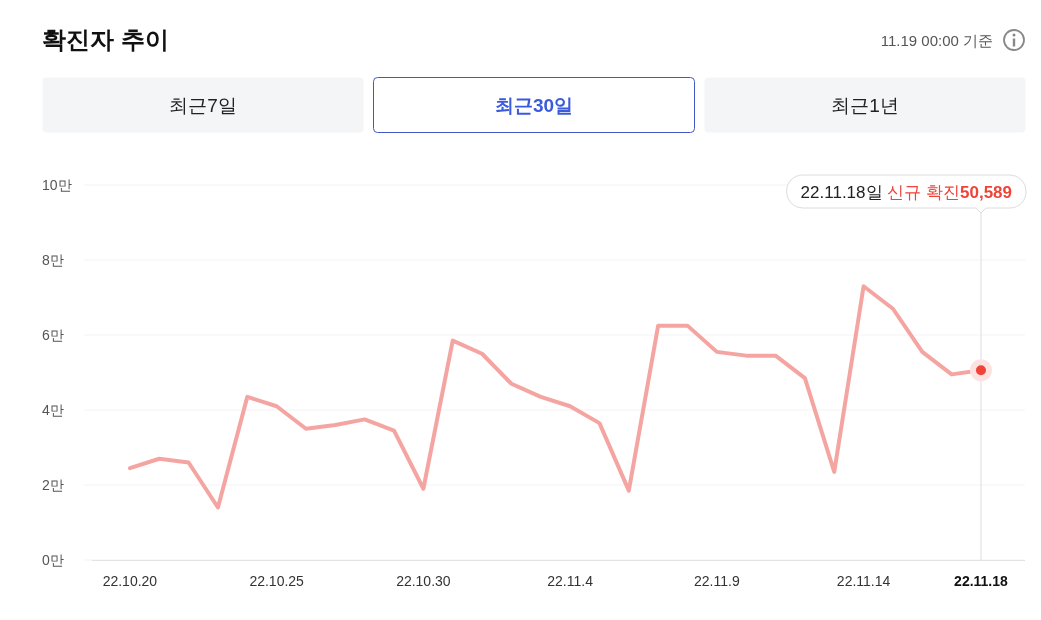 The width and height of the screenshot is (1041, 620). I want to click on xtick-label: 22.10.30, so click(423, 581).